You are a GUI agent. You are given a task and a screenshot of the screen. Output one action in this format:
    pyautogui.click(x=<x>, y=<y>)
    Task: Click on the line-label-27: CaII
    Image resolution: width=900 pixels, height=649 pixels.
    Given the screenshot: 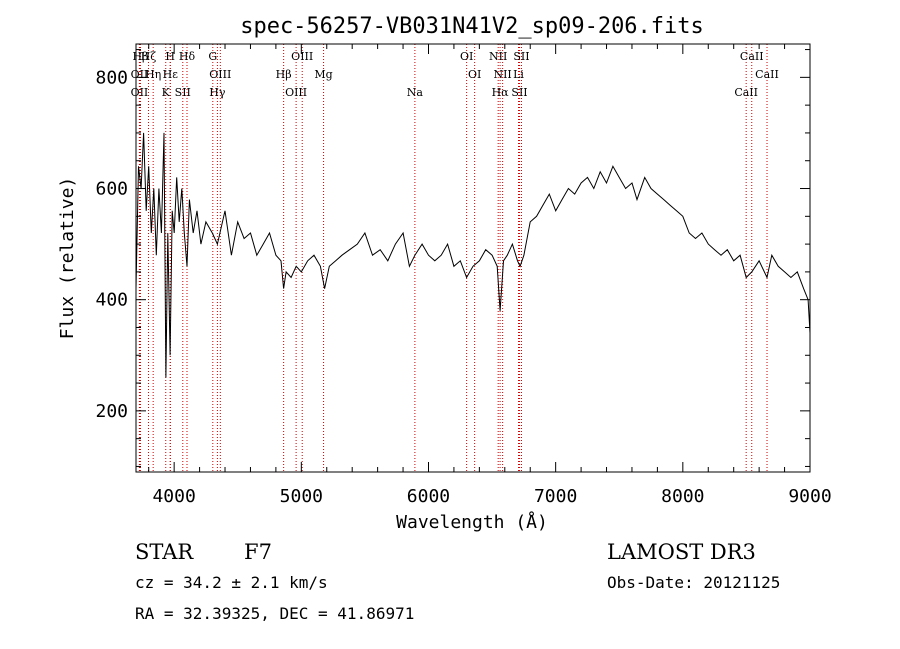 What is the action you would take?
    pyautogui.click(x=752, y=56)
    